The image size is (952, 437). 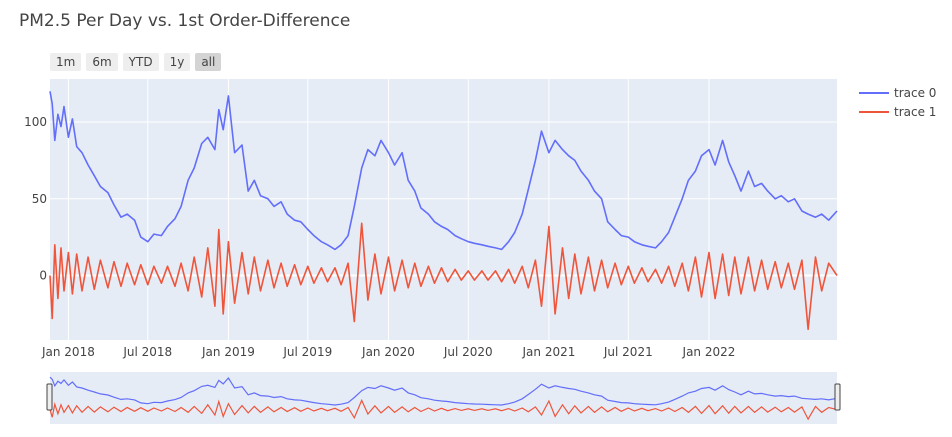 I want to click on legend-label-trace1: trace 1, so click(x=915, y=112).